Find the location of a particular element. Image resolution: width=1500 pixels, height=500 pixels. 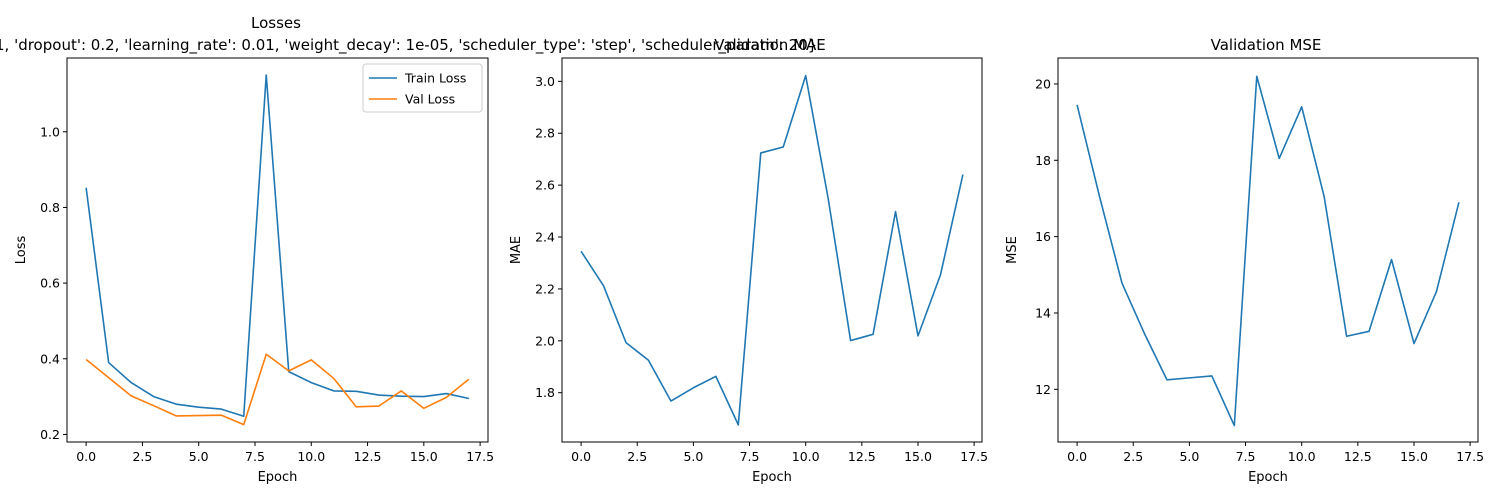

loss-y-tick-label: 0.8 is located at coordinates (50, 207).